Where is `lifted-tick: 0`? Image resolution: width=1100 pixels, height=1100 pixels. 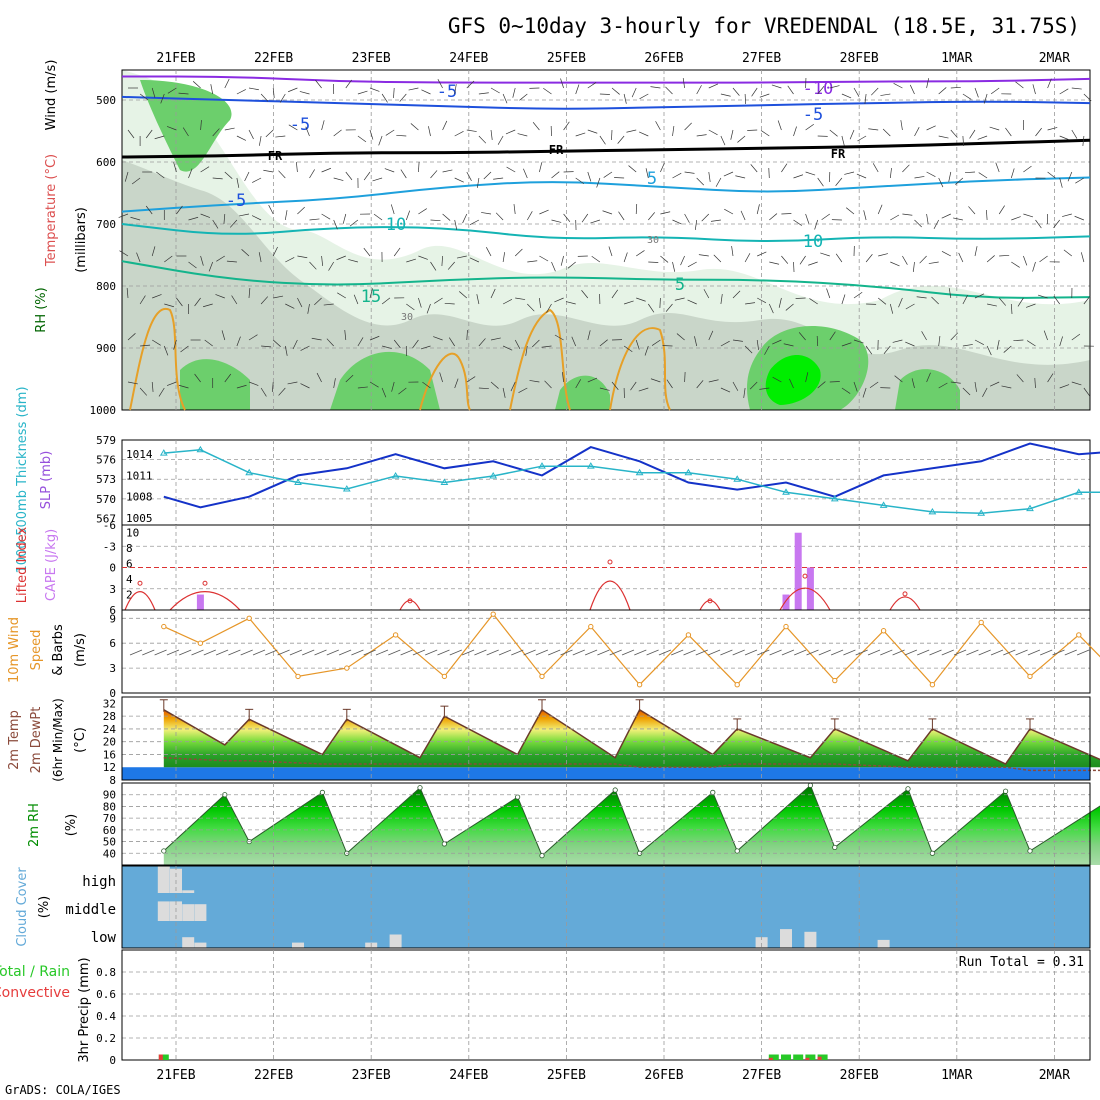 lifted-tick: 0 is located at coordinates (112, 568).